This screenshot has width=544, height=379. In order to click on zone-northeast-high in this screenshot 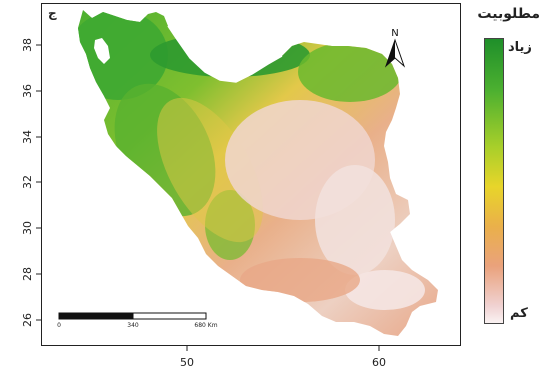, I will do `click(350, 72)`.